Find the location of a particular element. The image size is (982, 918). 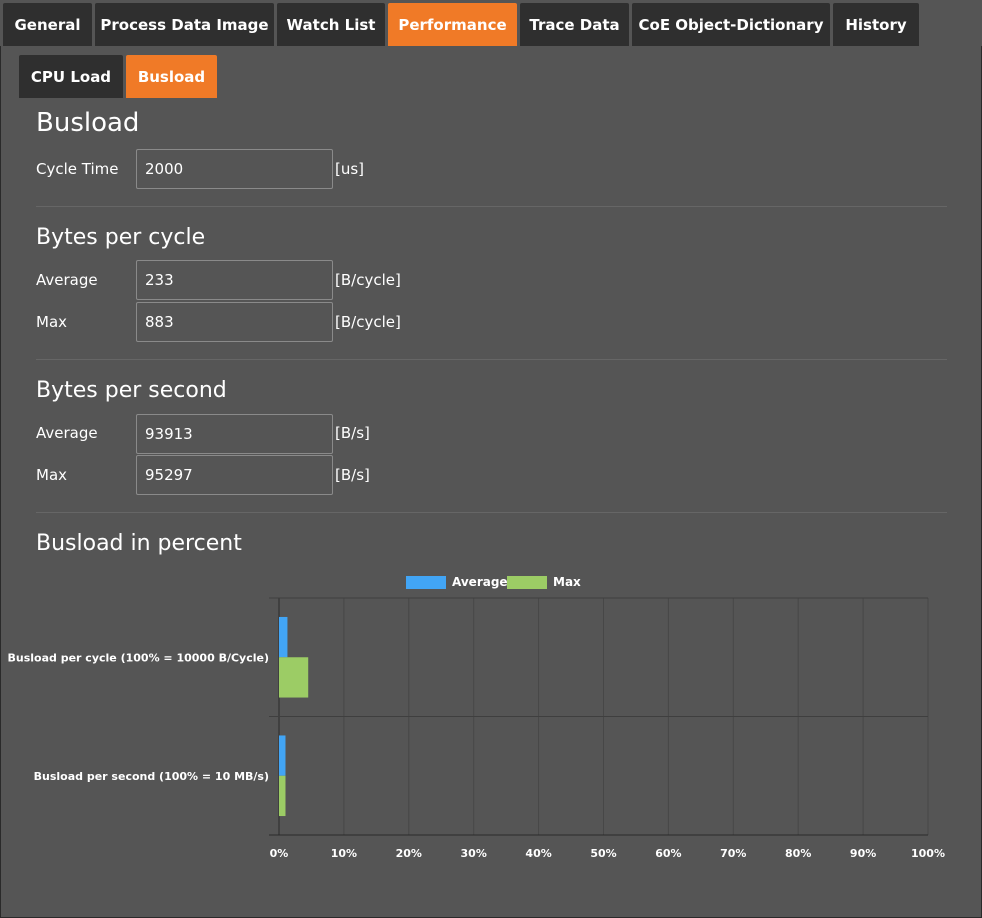

x-tick-label: 80% is located at coordinates (798, 853).